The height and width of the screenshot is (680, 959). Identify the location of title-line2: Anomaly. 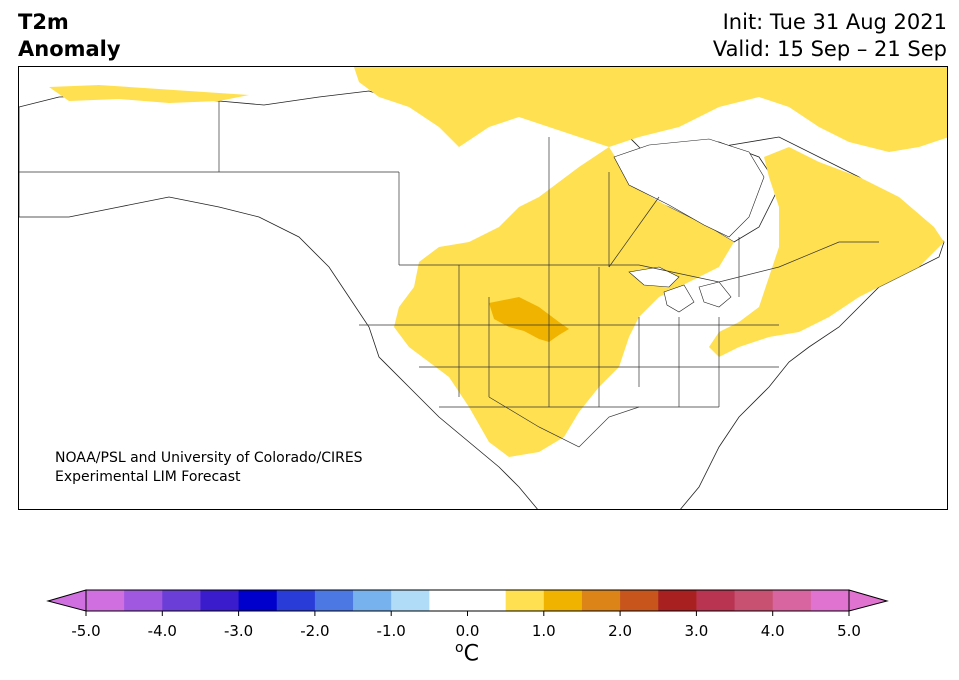
(69, 49).